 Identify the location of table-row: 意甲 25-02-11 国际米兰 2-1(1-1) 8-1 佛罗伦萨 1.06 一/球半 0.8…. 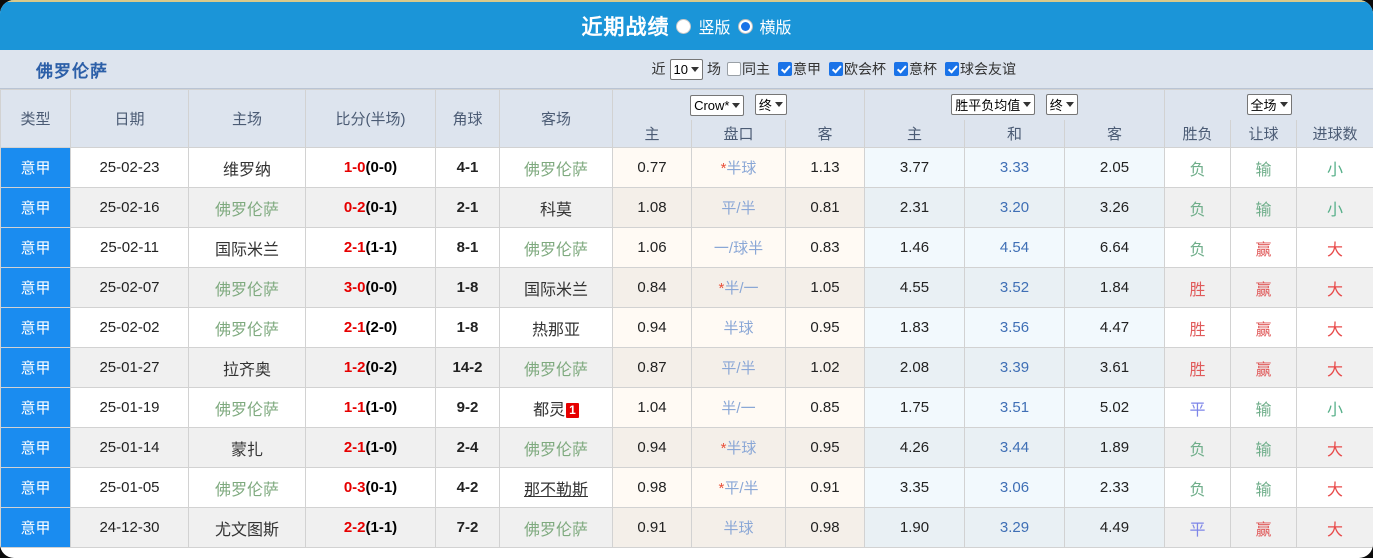
(686, 247).